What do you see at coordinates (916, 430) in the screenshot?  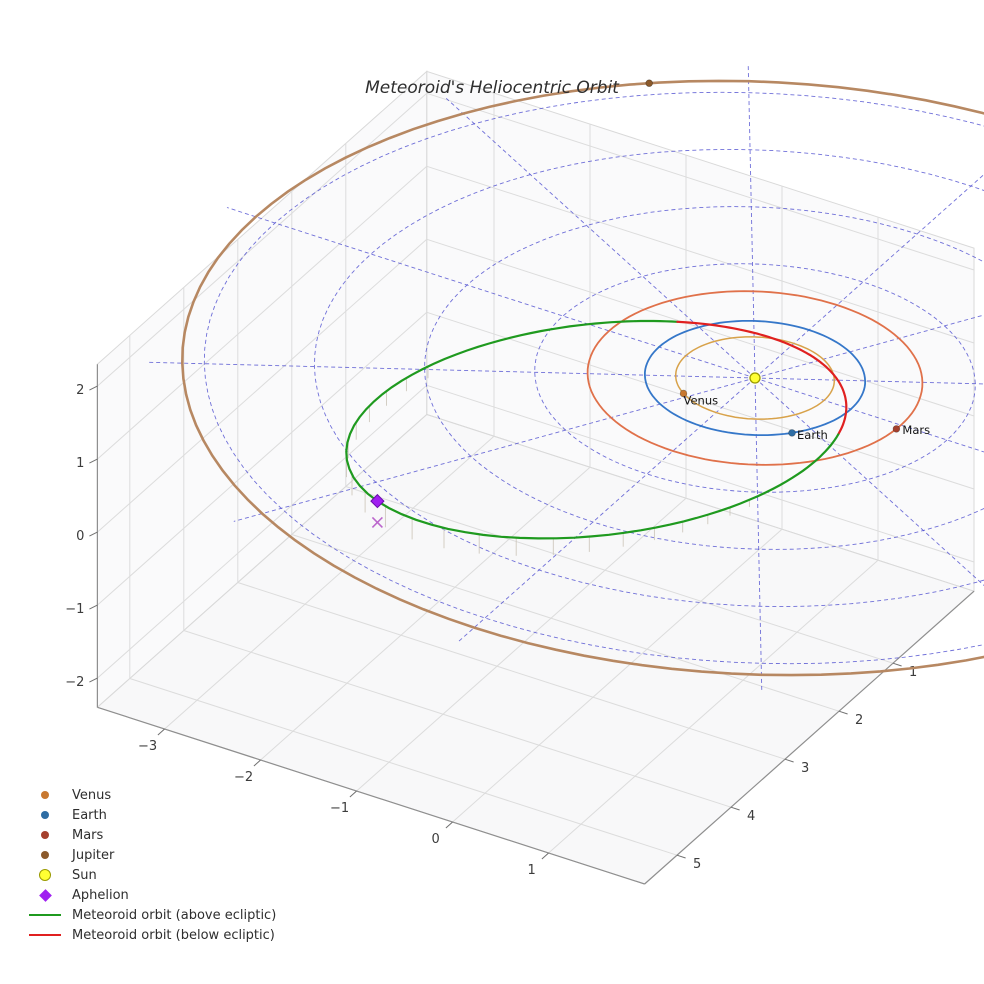 I see `mars-label: Mars` at bounding box center [916, 430].